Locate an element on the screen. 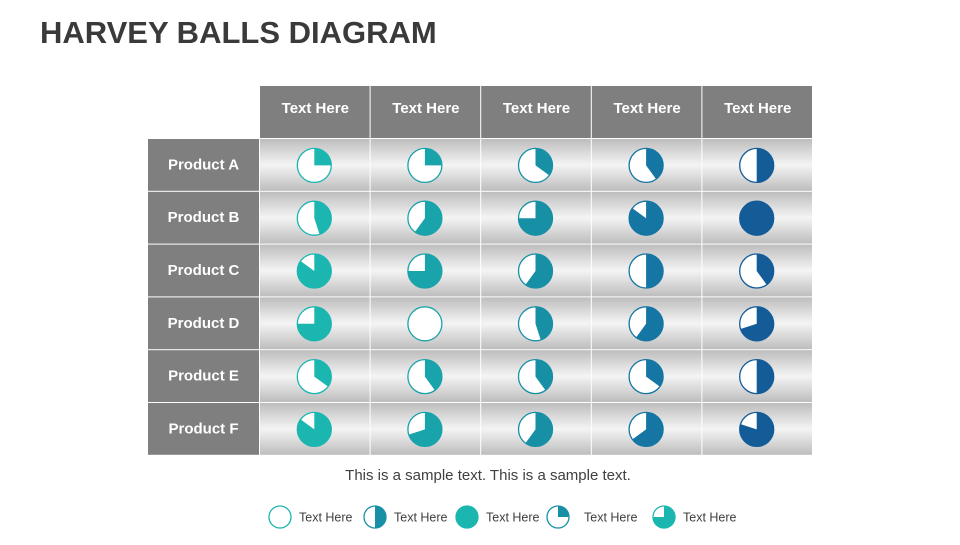  row-label: Product C is located at coordinates (204, 270).